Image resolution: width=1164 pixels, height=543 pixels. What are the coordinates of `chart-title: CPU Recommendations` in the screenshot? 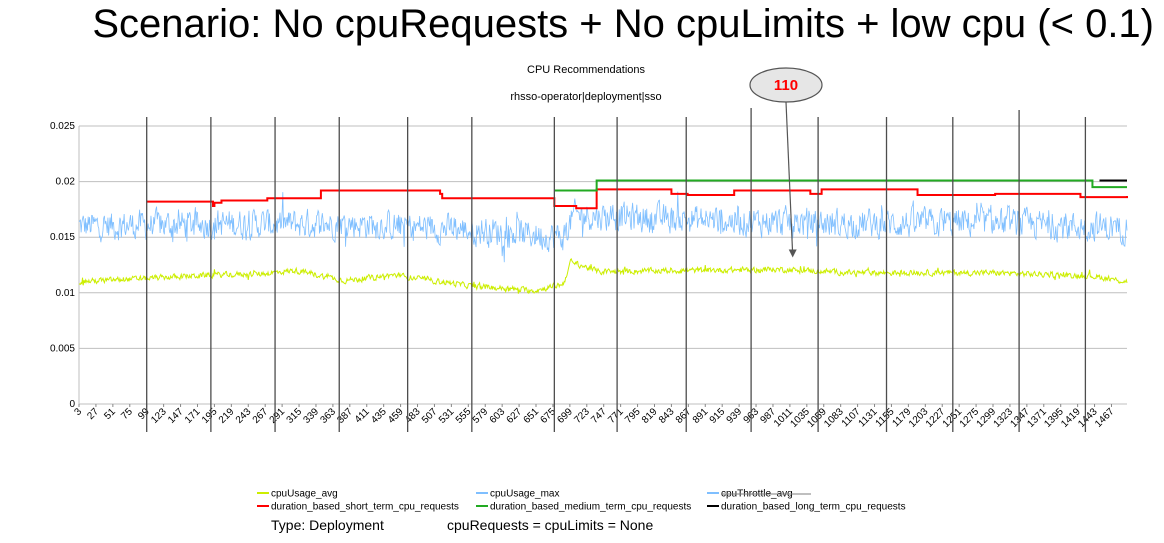 It's located at (586, 70).